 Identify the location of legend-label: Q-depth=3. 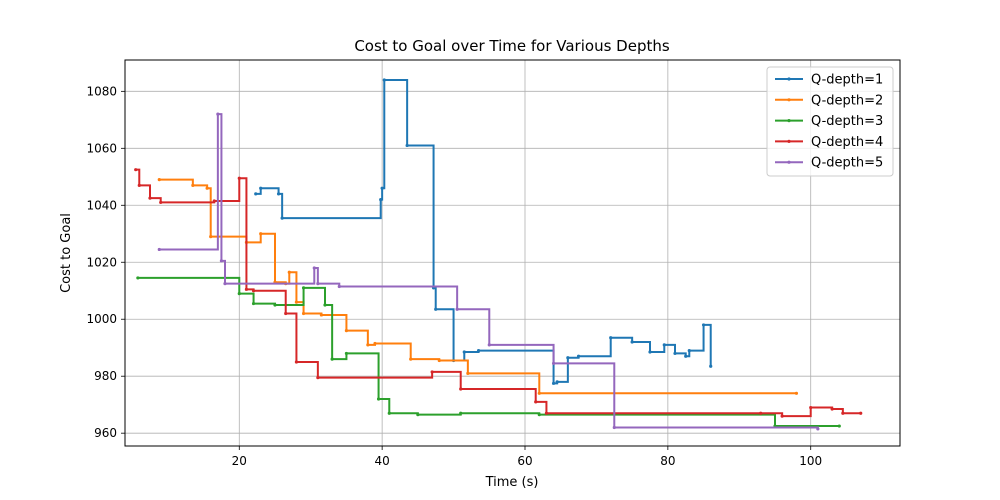
(847, 121).